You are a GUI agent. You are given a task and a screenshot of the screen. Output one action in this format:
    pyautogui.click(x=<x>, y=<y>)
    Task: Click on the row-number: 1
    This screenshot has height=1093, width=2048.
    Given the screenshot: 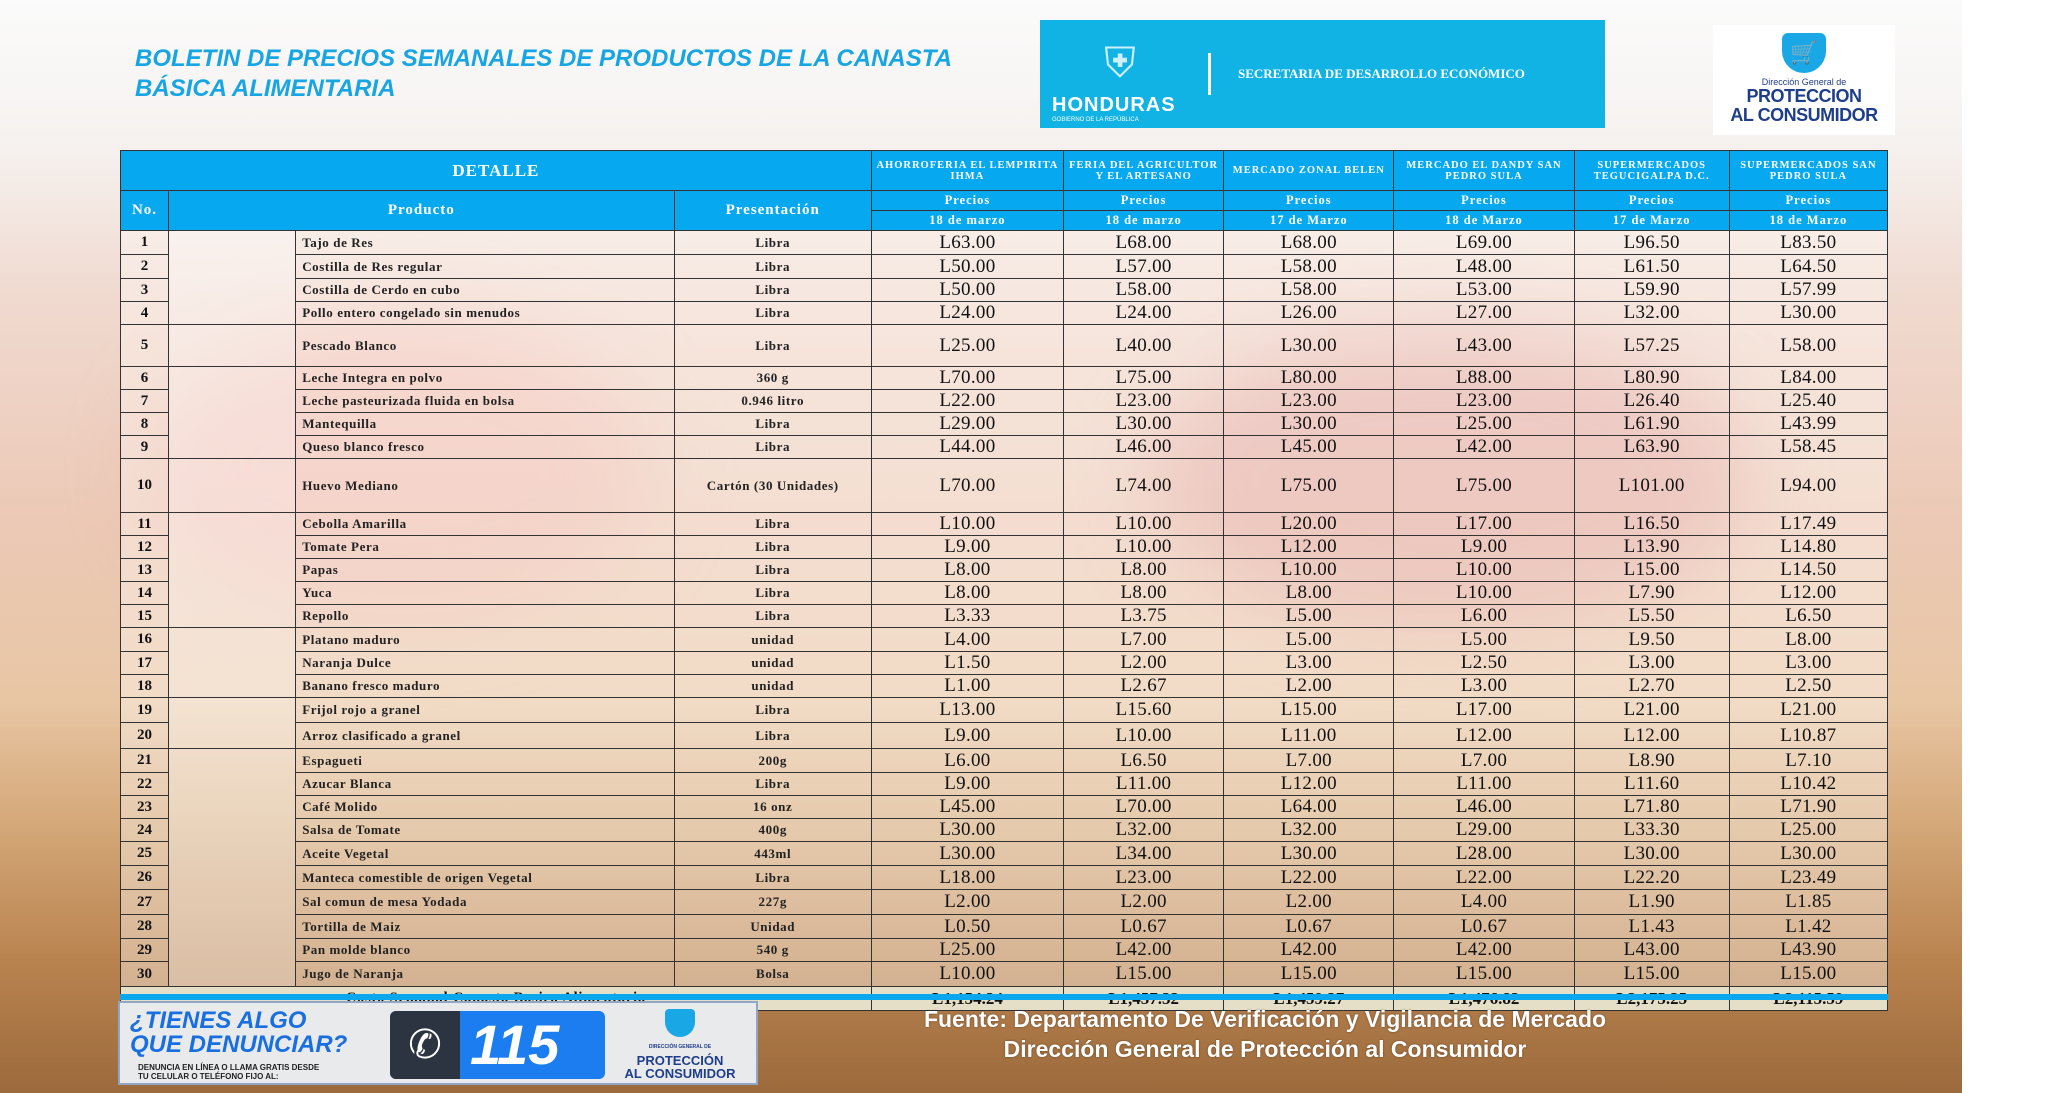 What is the action you would take?
    pyautogui.click(x=144, y=242)
    